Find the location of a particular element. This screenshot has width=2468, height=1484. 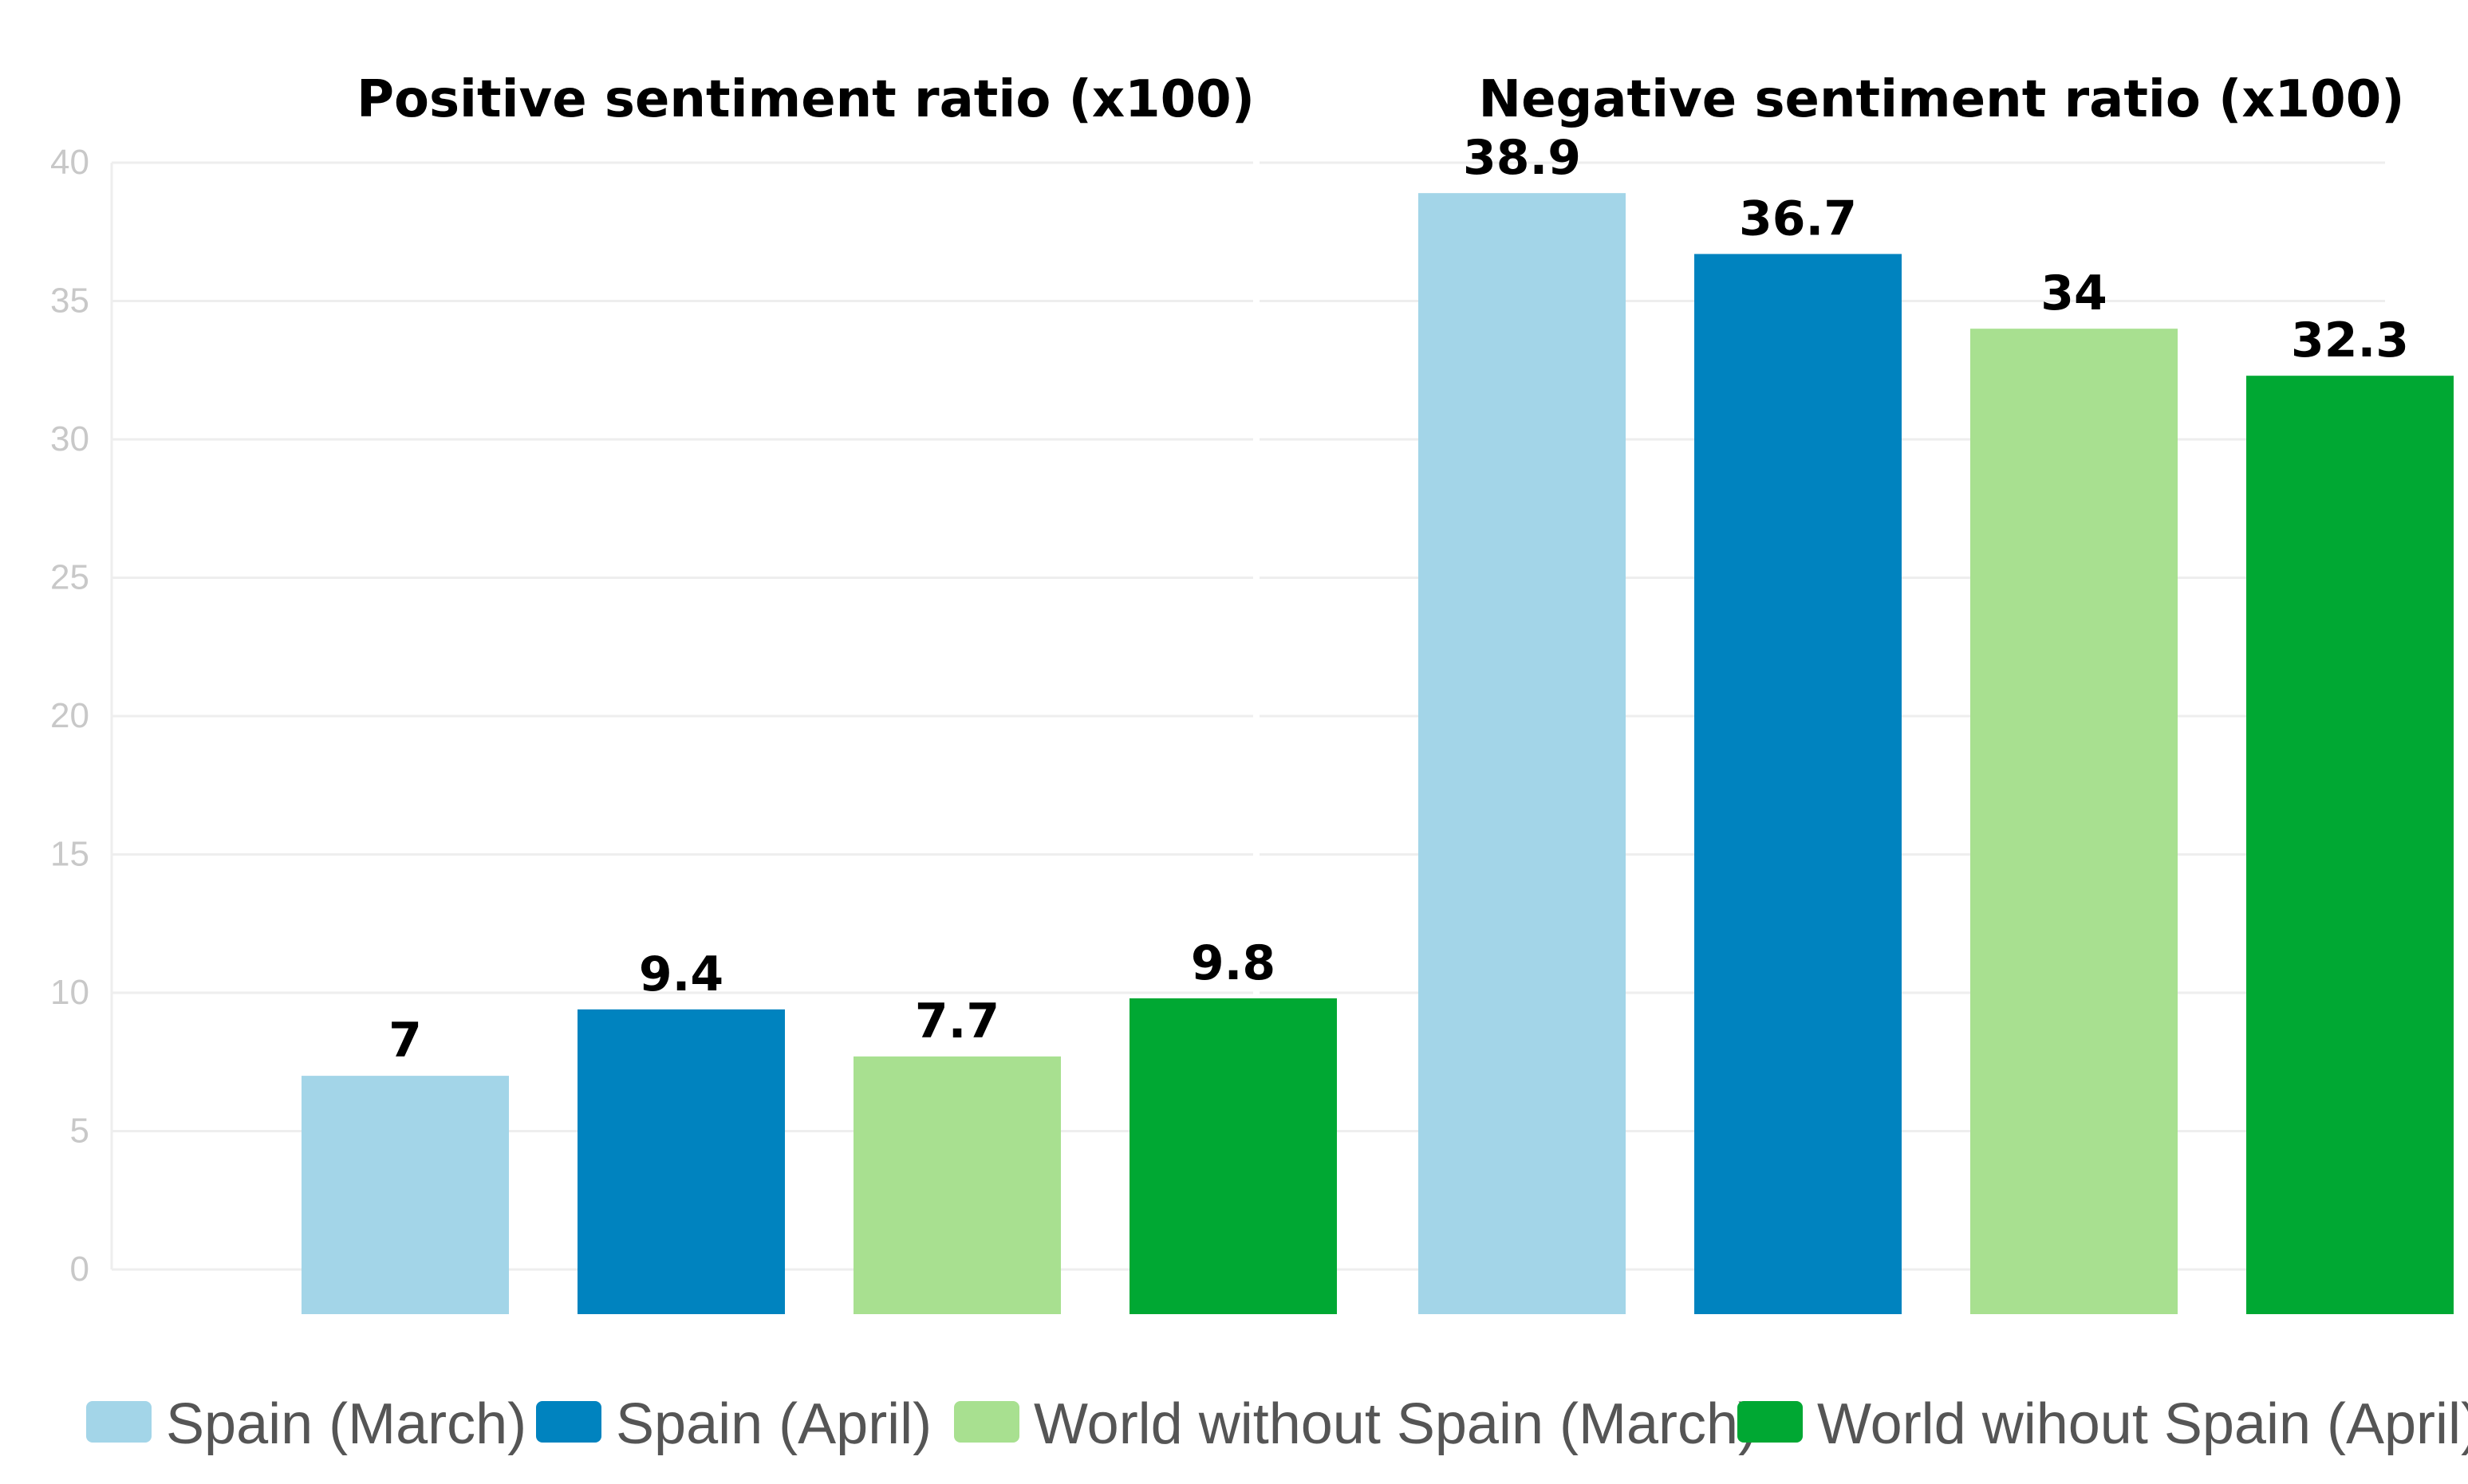

legend-label: Spain (March) is located at coordinates (346, 1424).